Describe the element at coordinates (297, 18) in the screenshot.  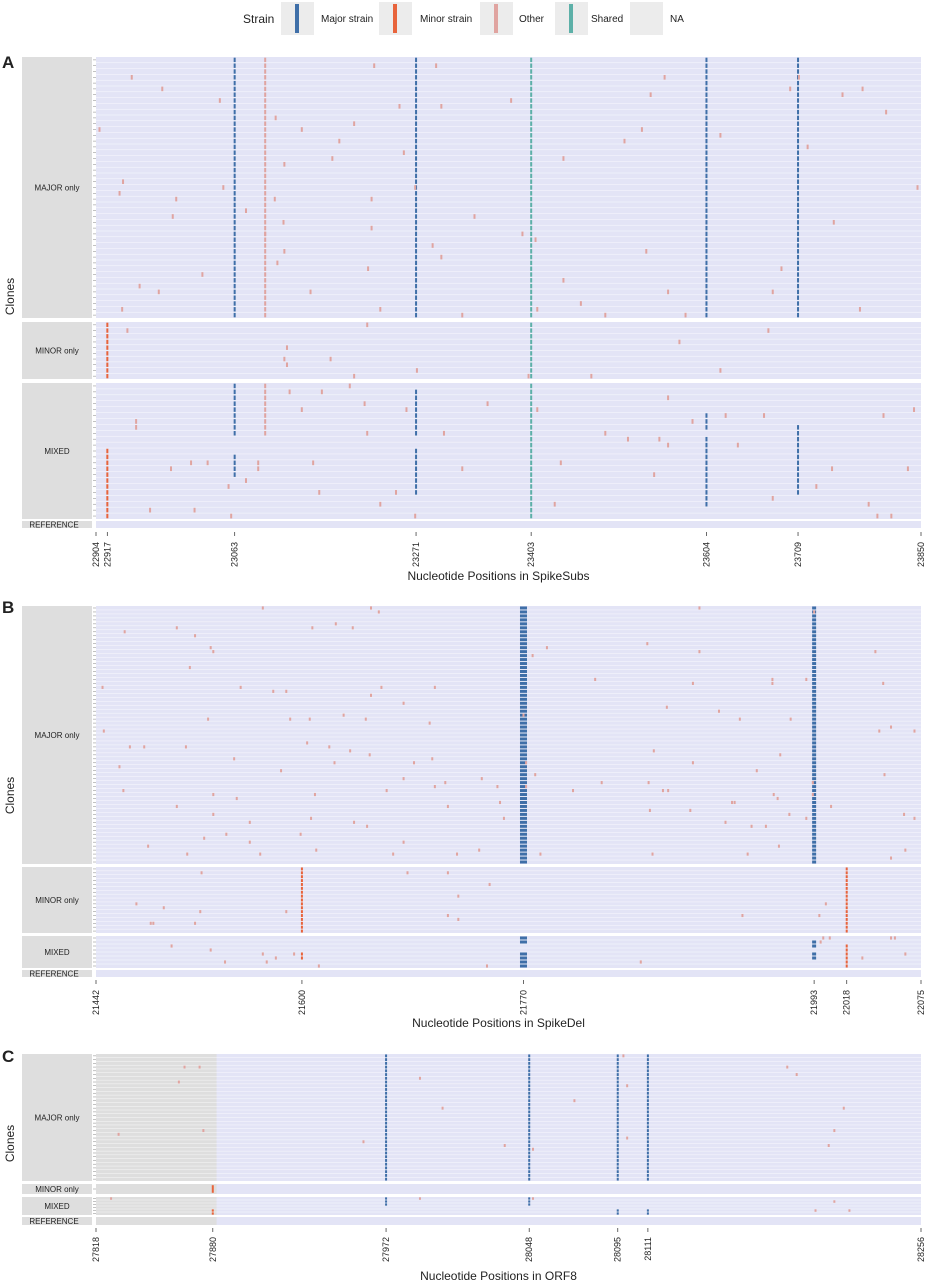
I see `legend-key-swatch` at that location.